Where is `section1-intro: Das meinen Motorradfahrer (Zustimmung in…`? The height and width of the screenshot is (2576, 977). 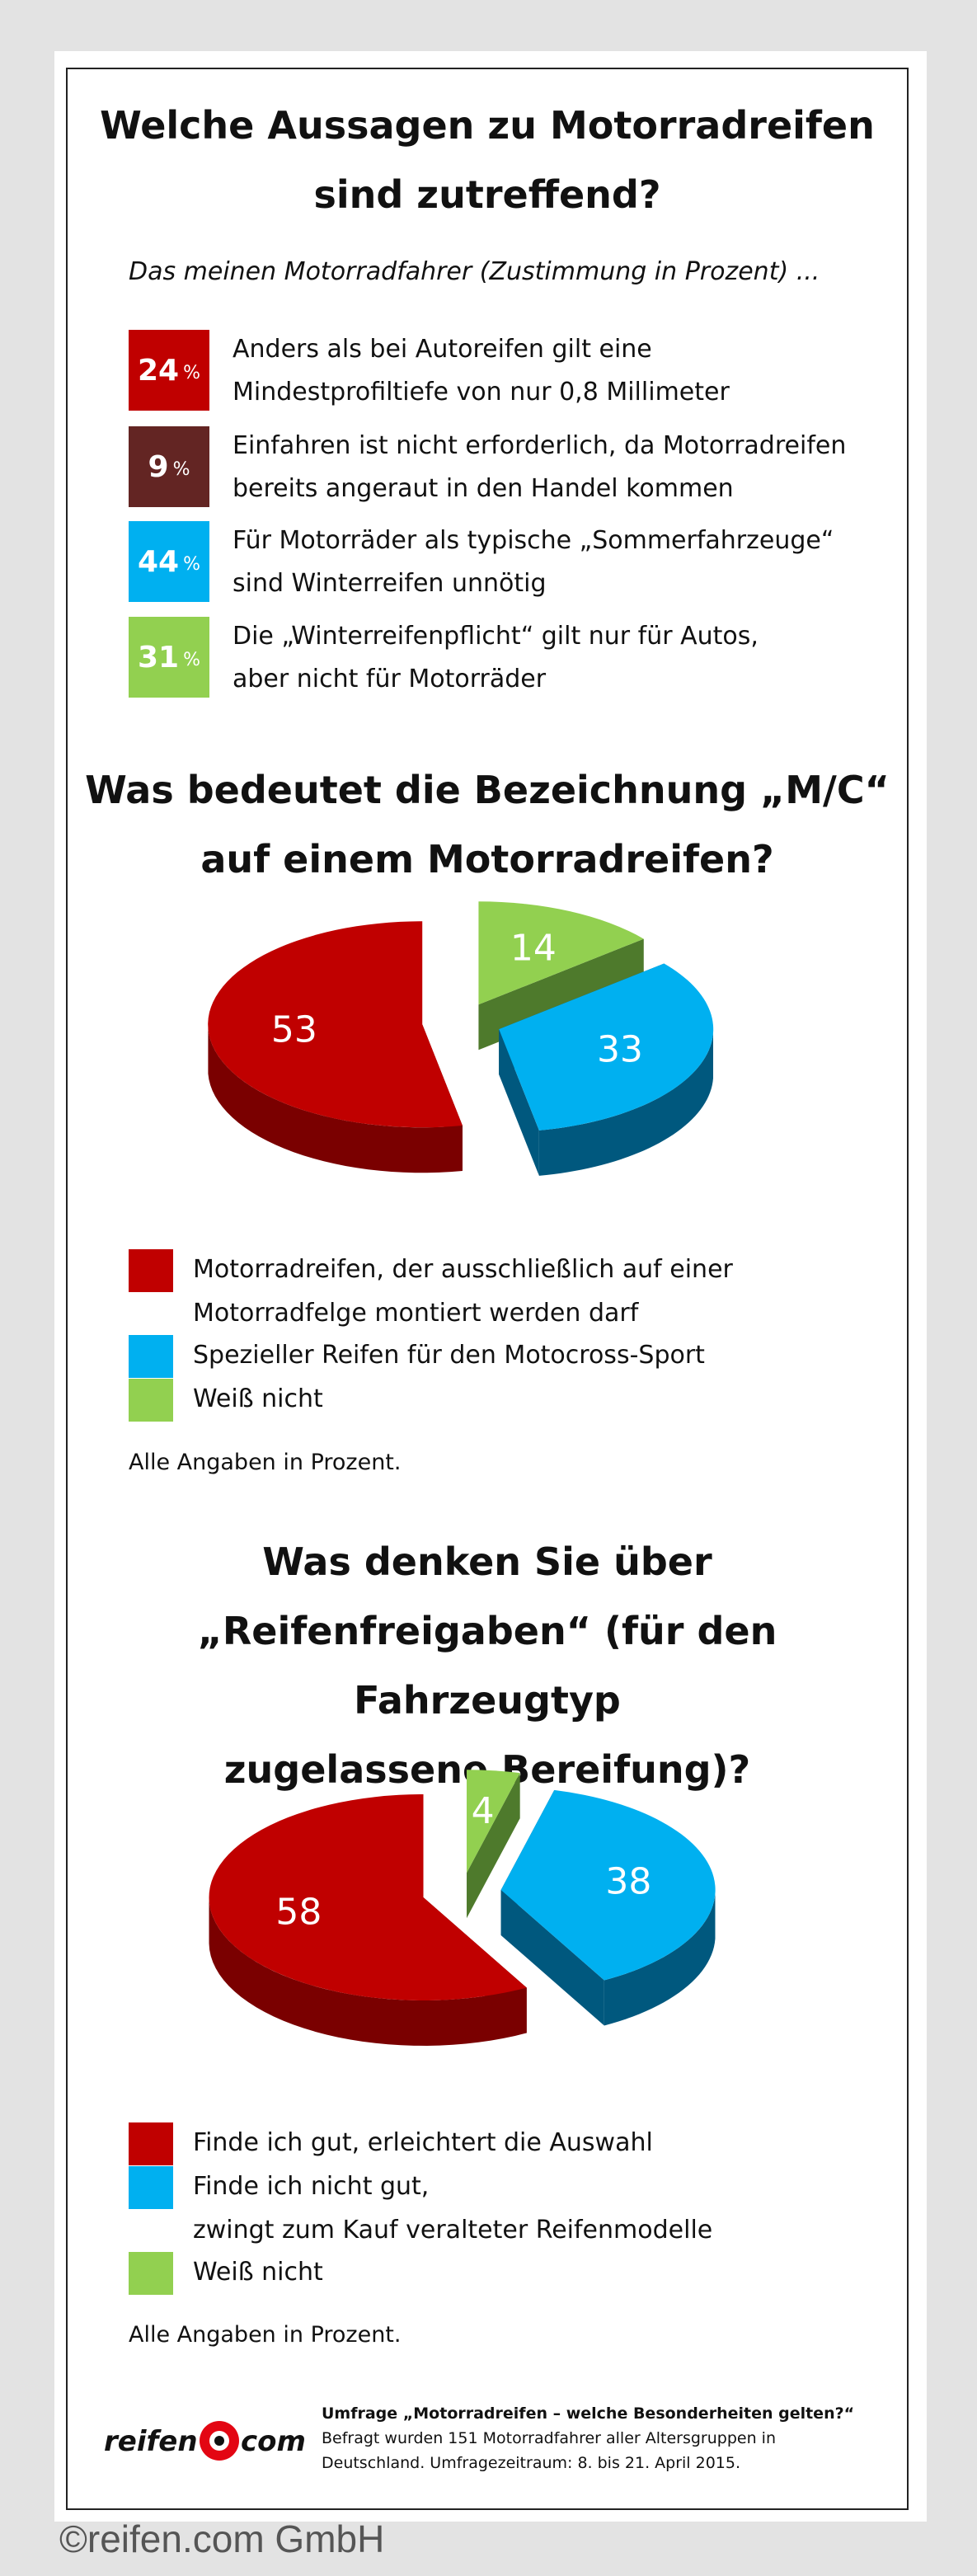
section1-intro: Das meinen Motorradfahrer (Zustimmung in… is located at coordinates (474, 271).